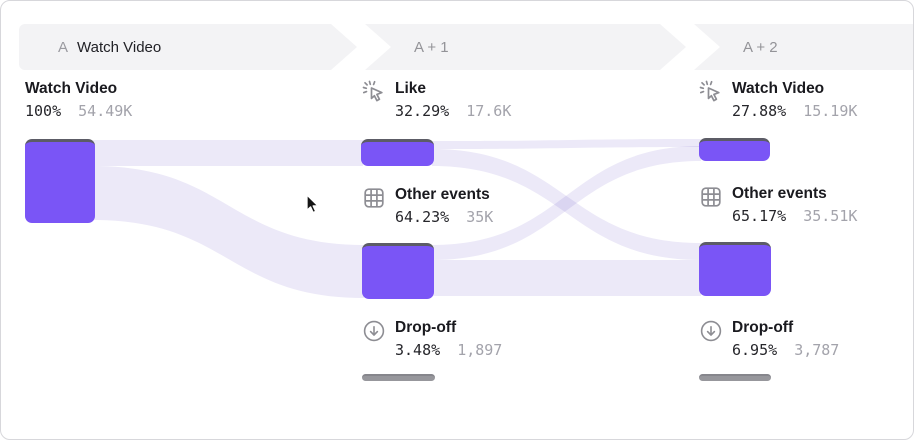  I want to click on event-metrics: 3.48% 1,897, so click(448, 350).